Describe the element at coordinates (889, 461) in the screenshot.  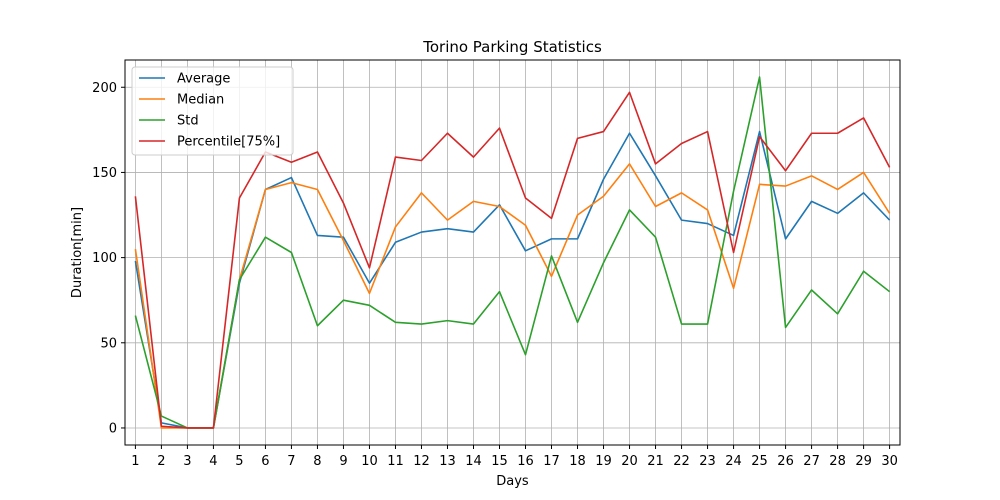
I see `x-tick-label: 30` at that location.